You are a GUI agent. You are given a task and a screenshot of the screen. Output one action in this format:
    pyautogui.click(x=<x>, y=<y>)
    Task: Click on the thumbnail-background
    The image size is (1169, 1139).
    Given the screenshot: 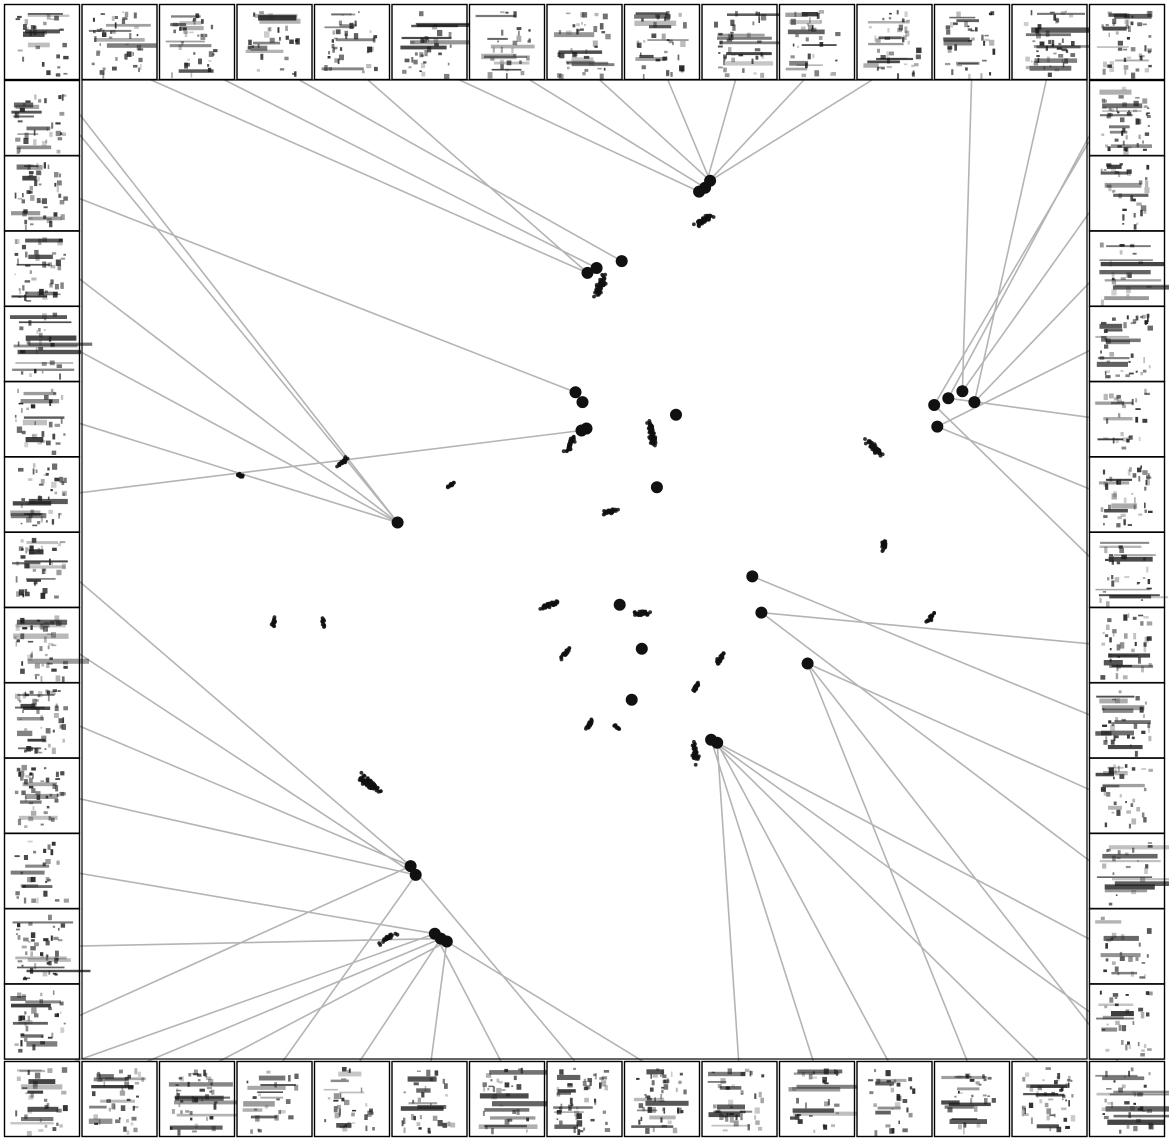 What is the action you would take?
    pyautogui.click(x=1127, y=1021)
    